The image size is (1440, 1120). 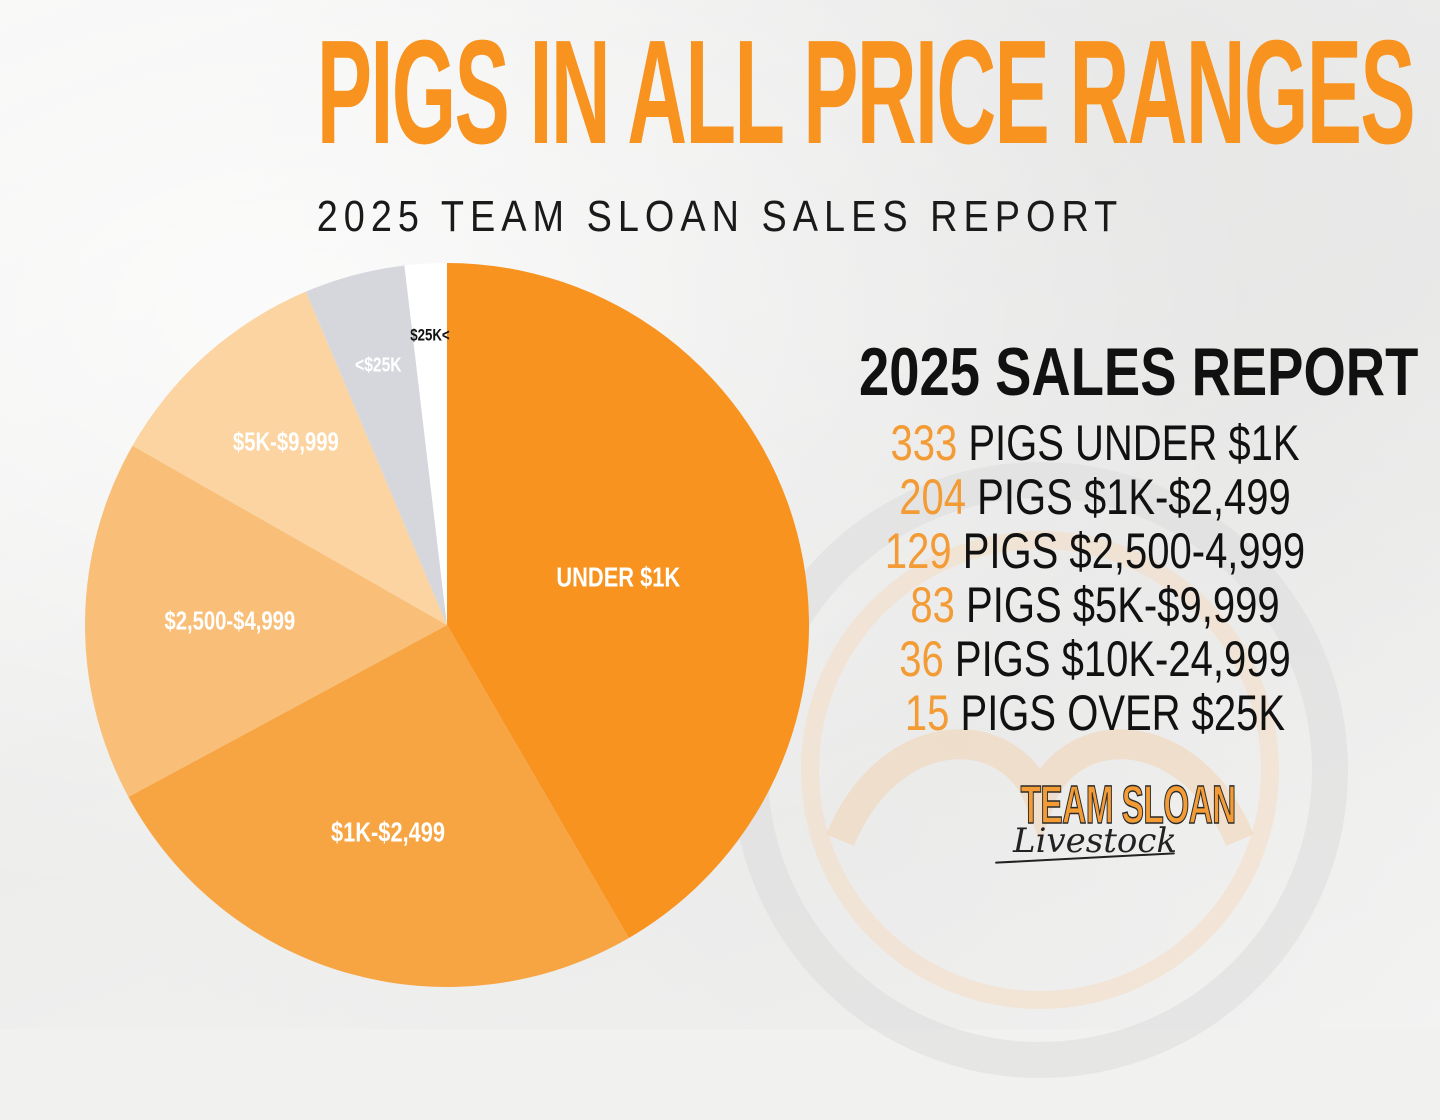 I want to click on report-line: 204 PIGS $1K-$2,499, so click(x=1095, y=497).